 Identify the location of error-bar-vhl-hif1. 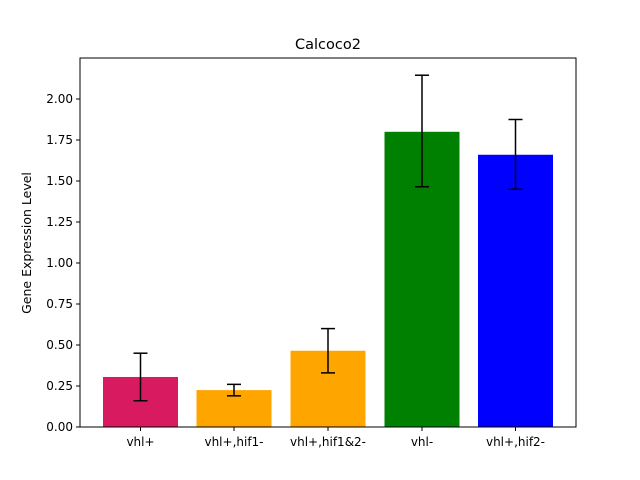
(234, 390).